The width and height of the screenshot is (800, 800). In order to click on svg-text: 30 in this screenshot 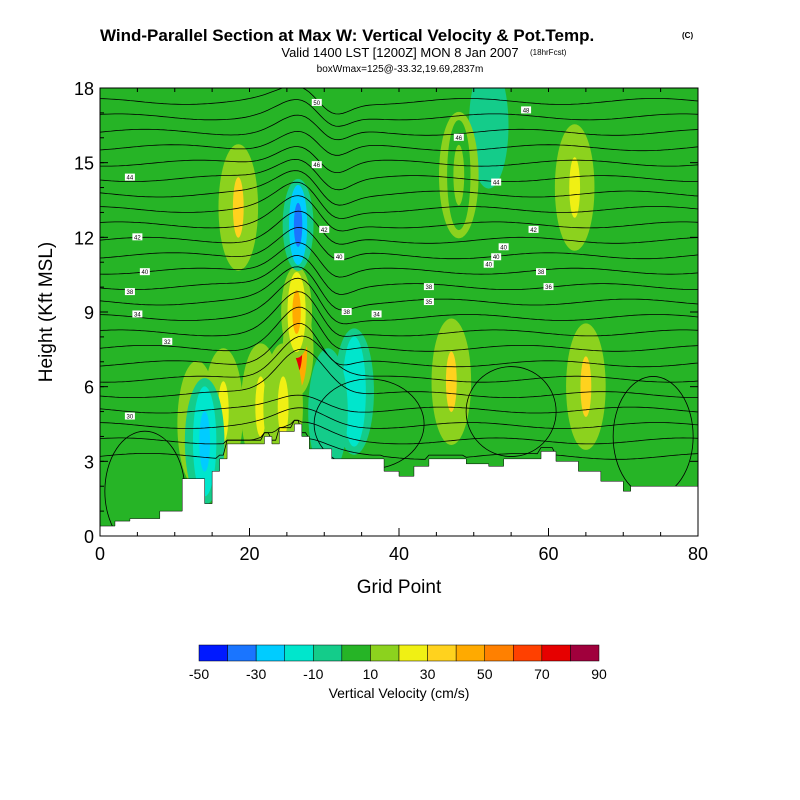, I will do `click(130, 418)`.